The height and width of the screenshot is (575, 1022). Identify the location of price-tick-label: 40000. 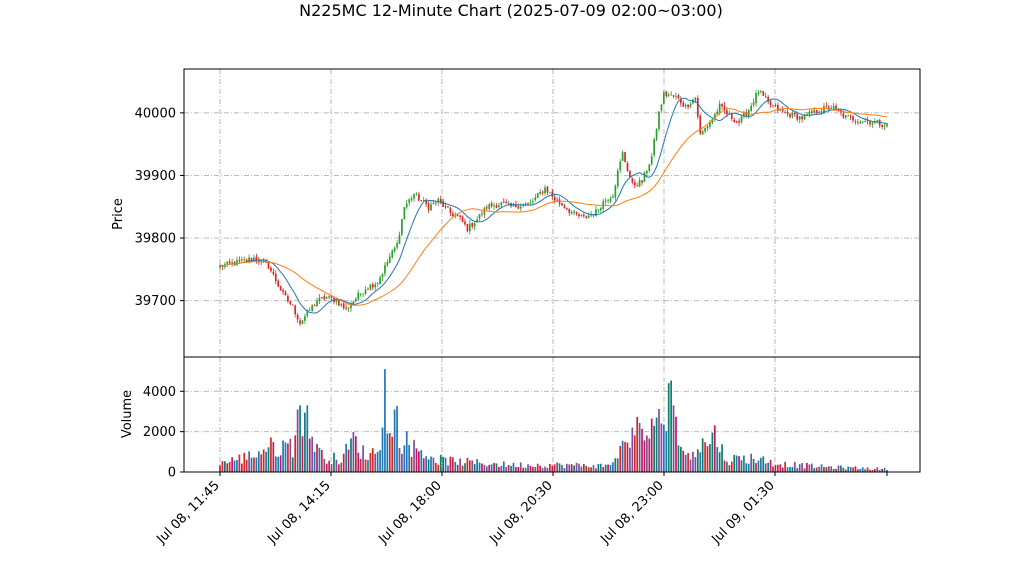
(155, 113).